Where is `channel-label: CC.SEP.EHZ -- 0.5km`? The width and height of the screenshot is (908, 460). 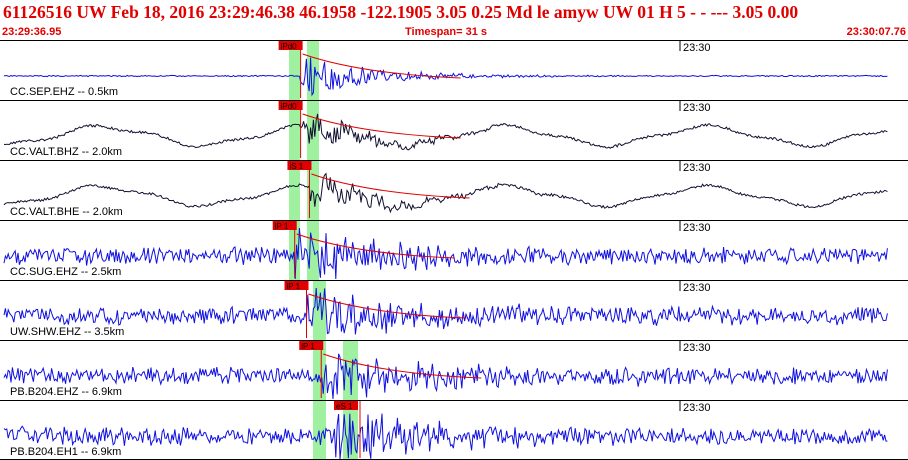 channel-label: CC.SEP.EHZ -- 0.5km is located at coordinates (64, 92).